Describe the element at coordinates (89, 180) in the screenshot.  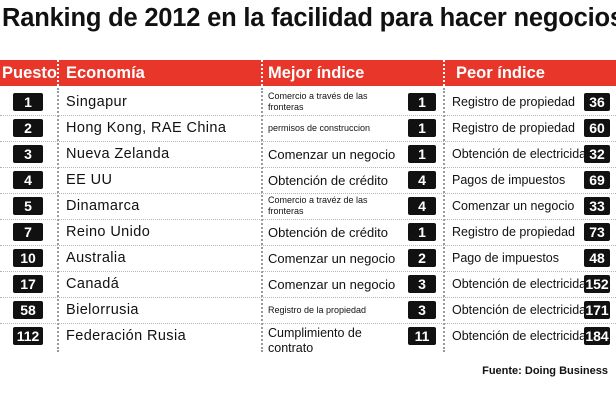
I see `economia-cell: EE UU` at that location.